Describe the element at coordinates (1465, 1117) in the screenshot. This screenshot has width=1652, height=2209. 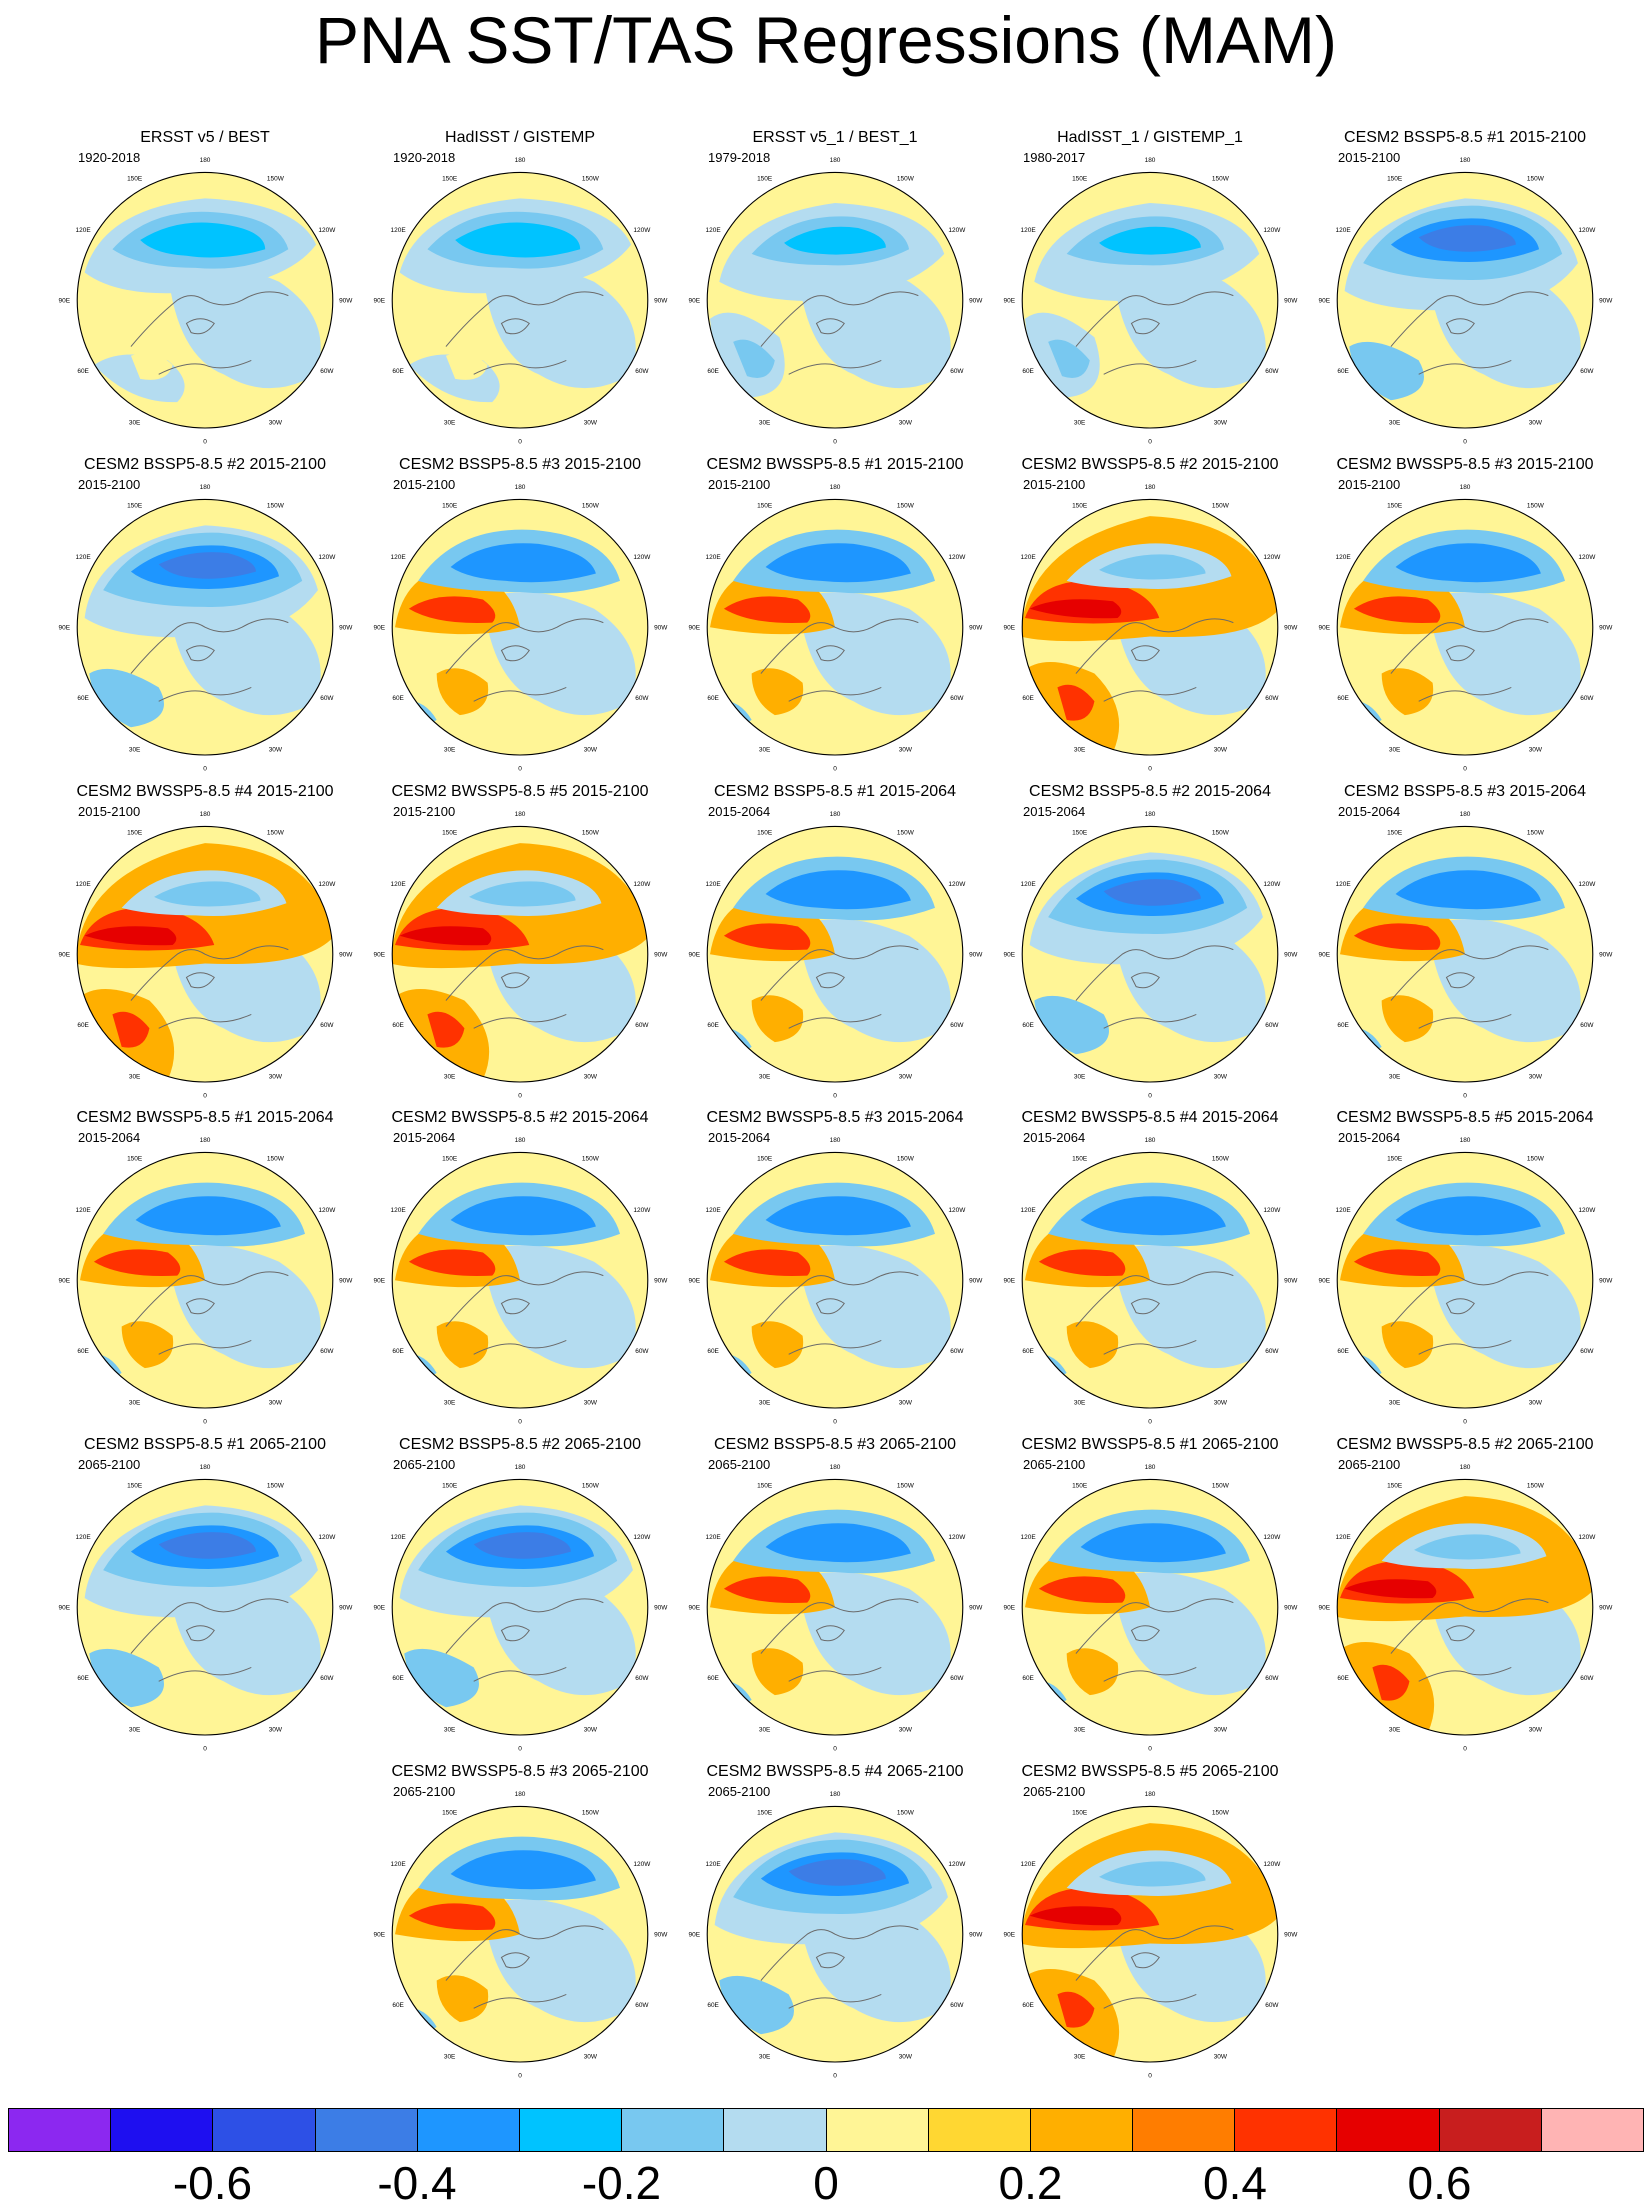
I see `panel-title: CESM2 BWSSP5-8.5 #5 2015-2064` at that location.